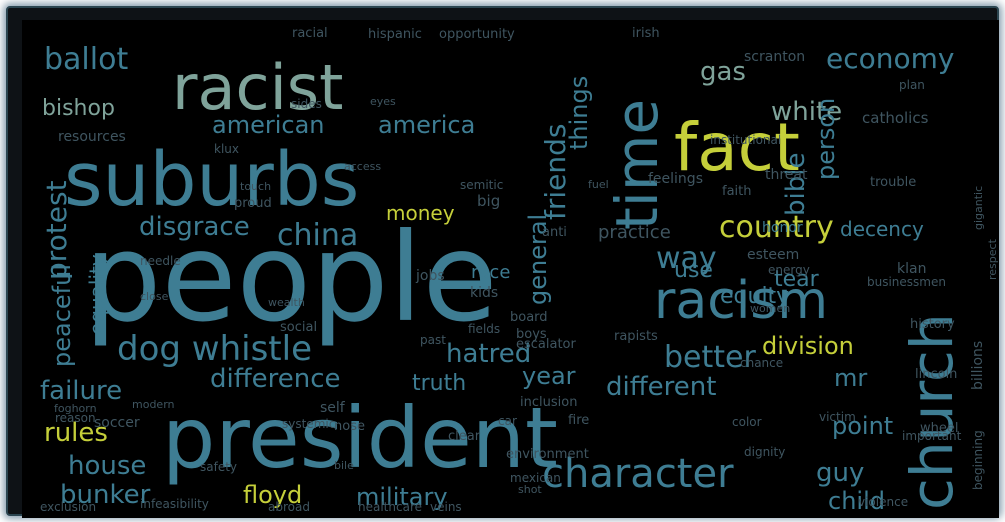  What do you see at coordinates (78, 108) in the screenshot?
I see `word-bishop: bishop` at bounding box center [78, 108].